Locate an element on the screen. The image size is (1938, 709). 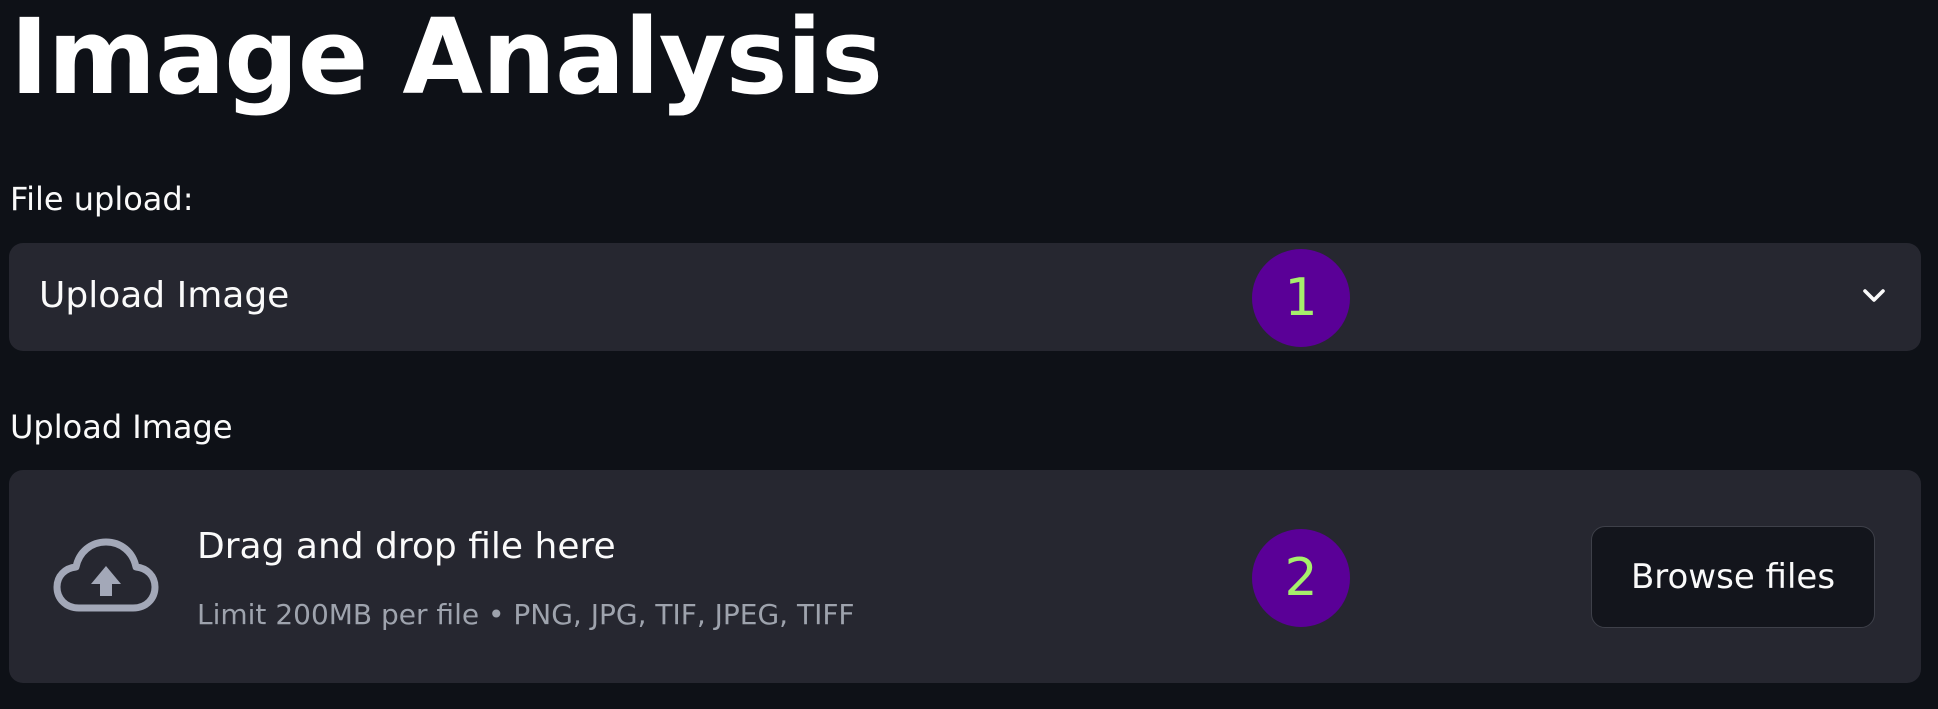
cloud-upload-icon is located at coordinates (106, 575).